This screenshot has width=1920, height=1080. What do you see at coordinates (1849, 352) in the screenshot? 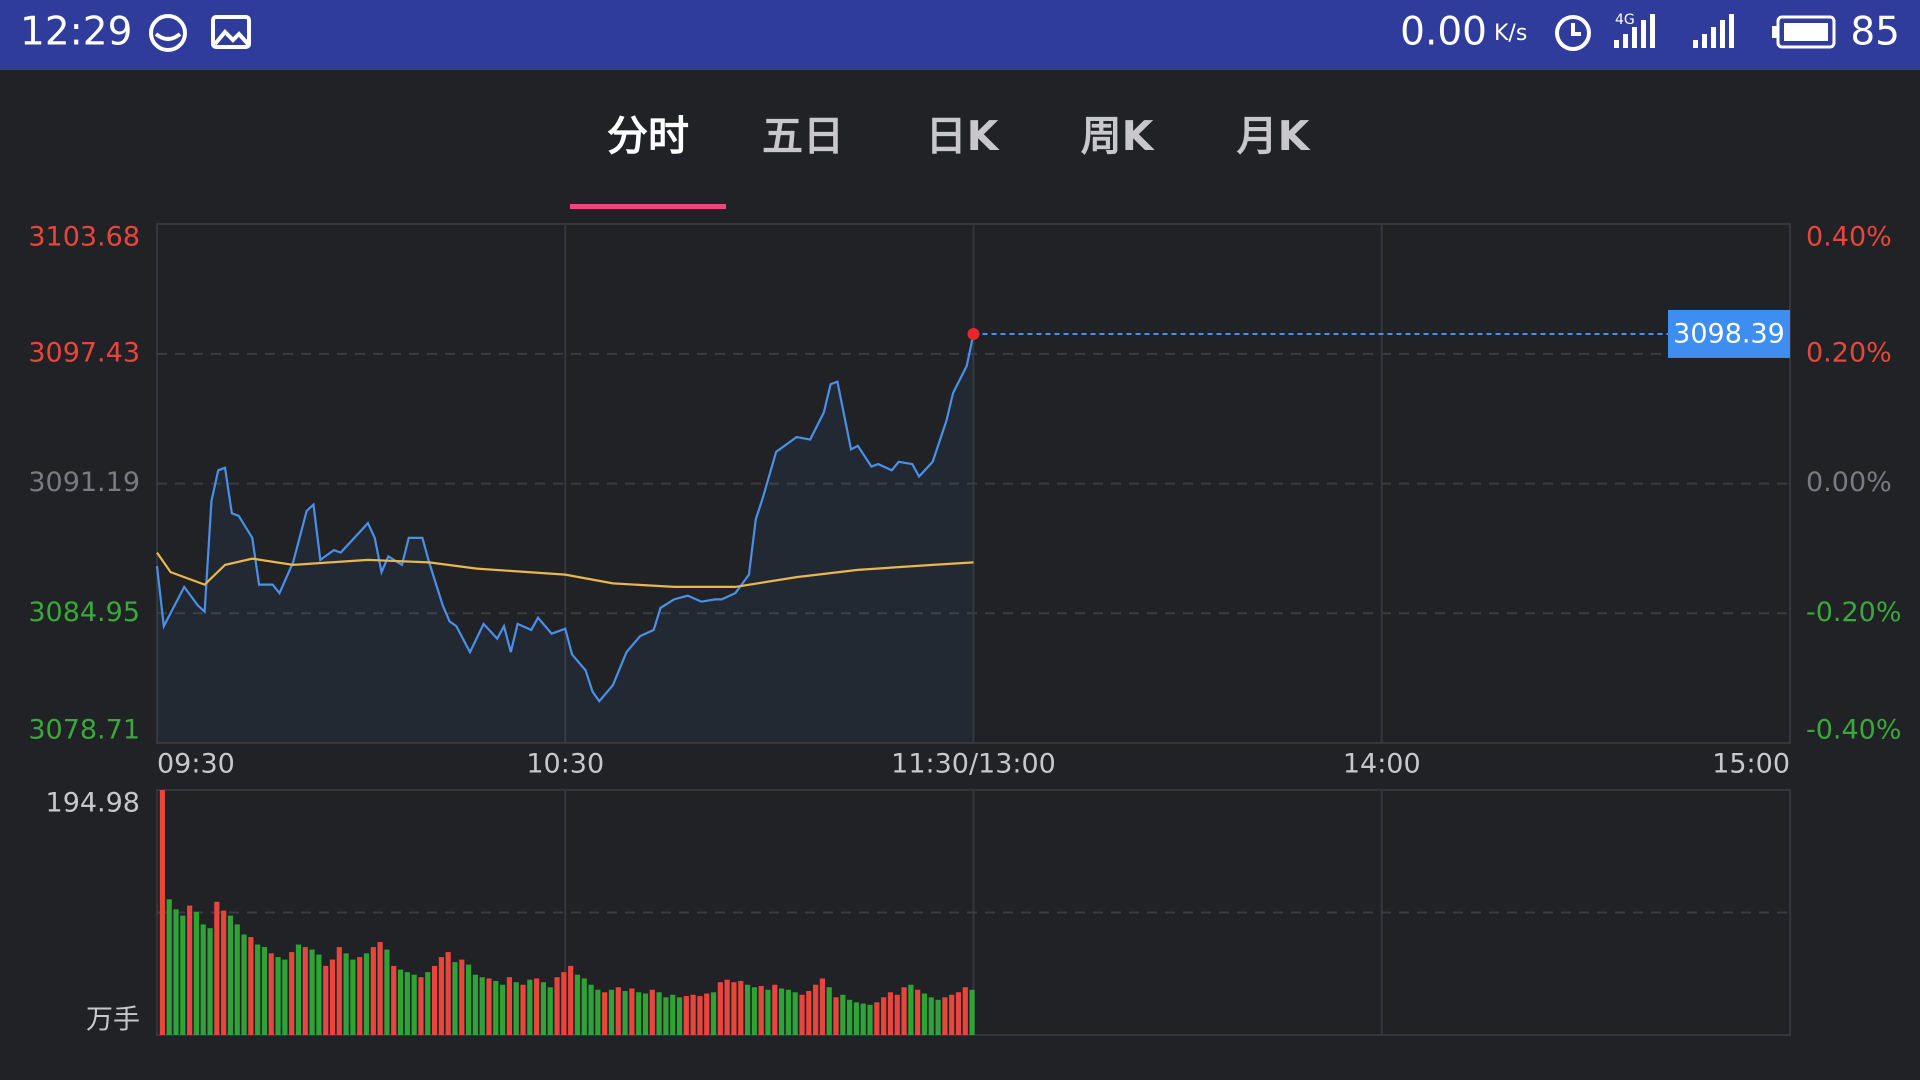
I see `y2-tick-label: 0.20%` at bounding box center [1849, 352].